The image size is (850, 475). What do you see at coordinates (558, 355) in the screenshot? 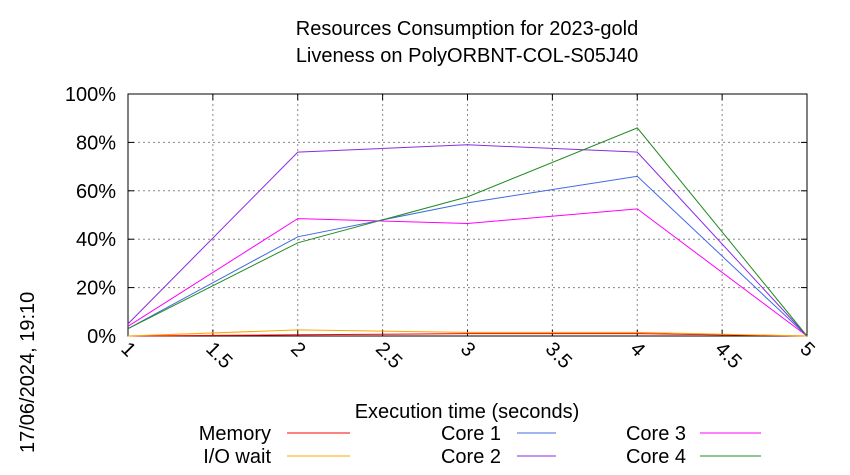
I see `x-tick-label: 3.5` at bounding box center [558, 355].